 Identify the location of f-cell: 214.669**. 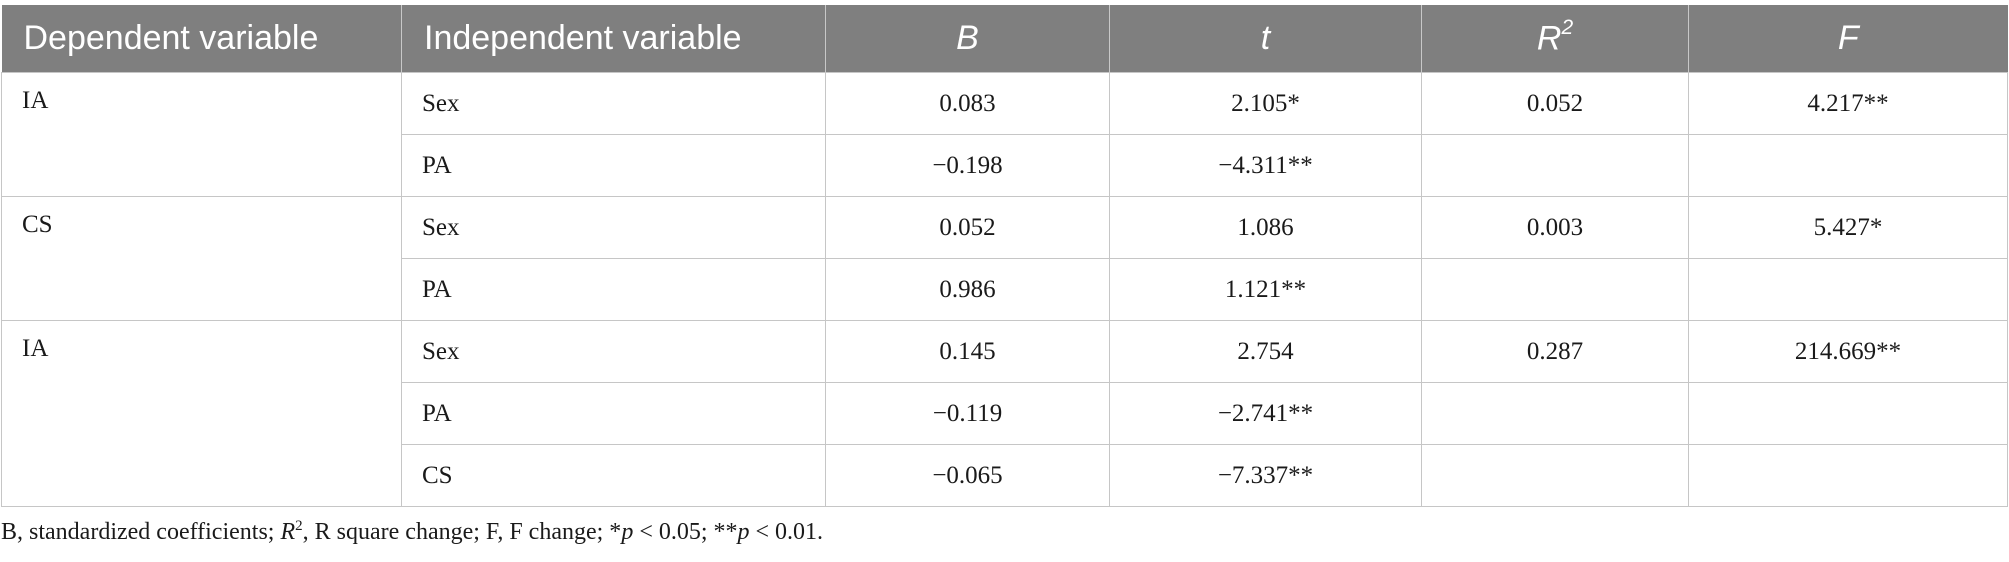
(1848, 351).